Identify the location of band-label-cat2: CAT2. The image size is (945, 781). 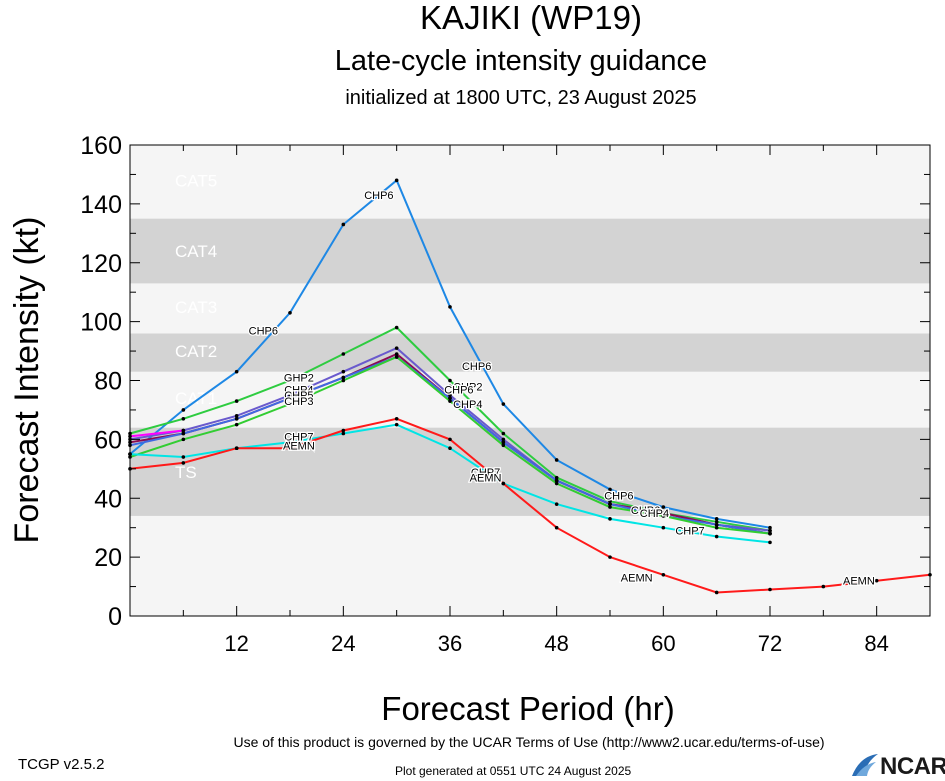
(196, 351).